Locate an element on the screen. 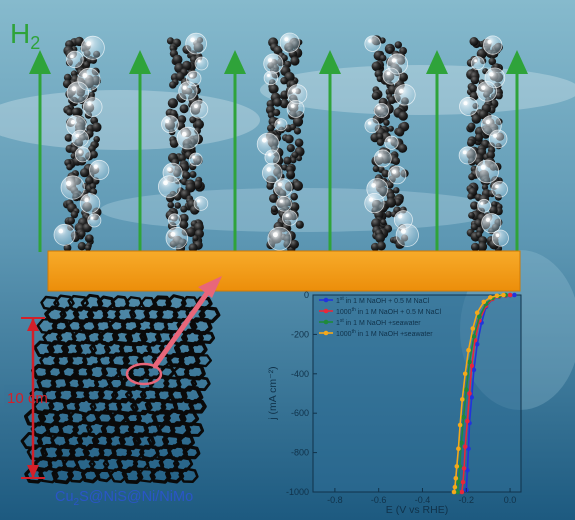 The image size is (575, 520). chart-y-tick-label: -600 is located at coordinates (300, 413).